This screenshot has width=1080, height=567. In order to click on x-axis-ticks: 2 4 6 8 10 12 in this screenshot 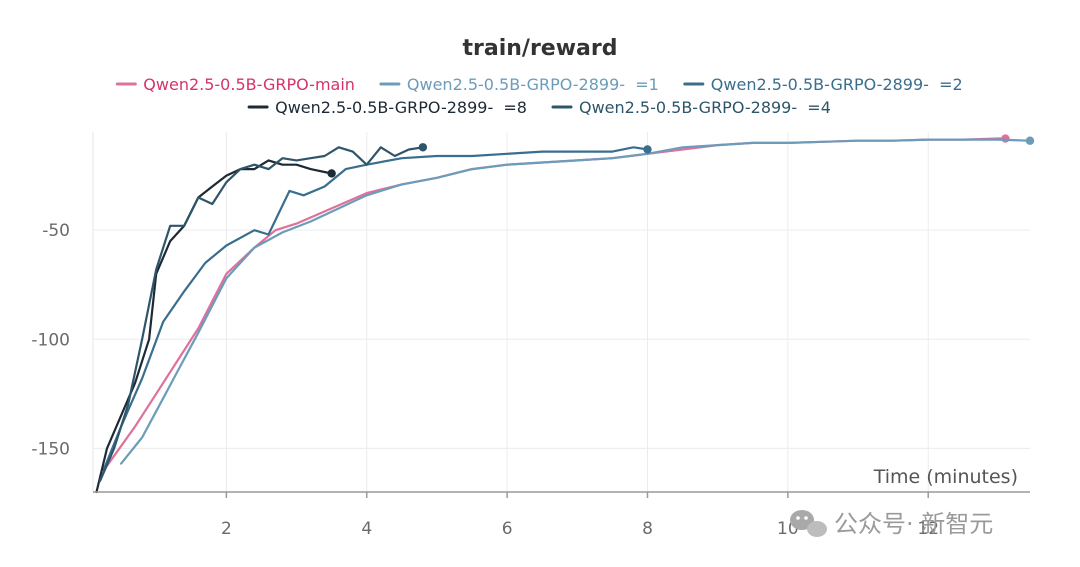, I will do `click(580, 515)`.